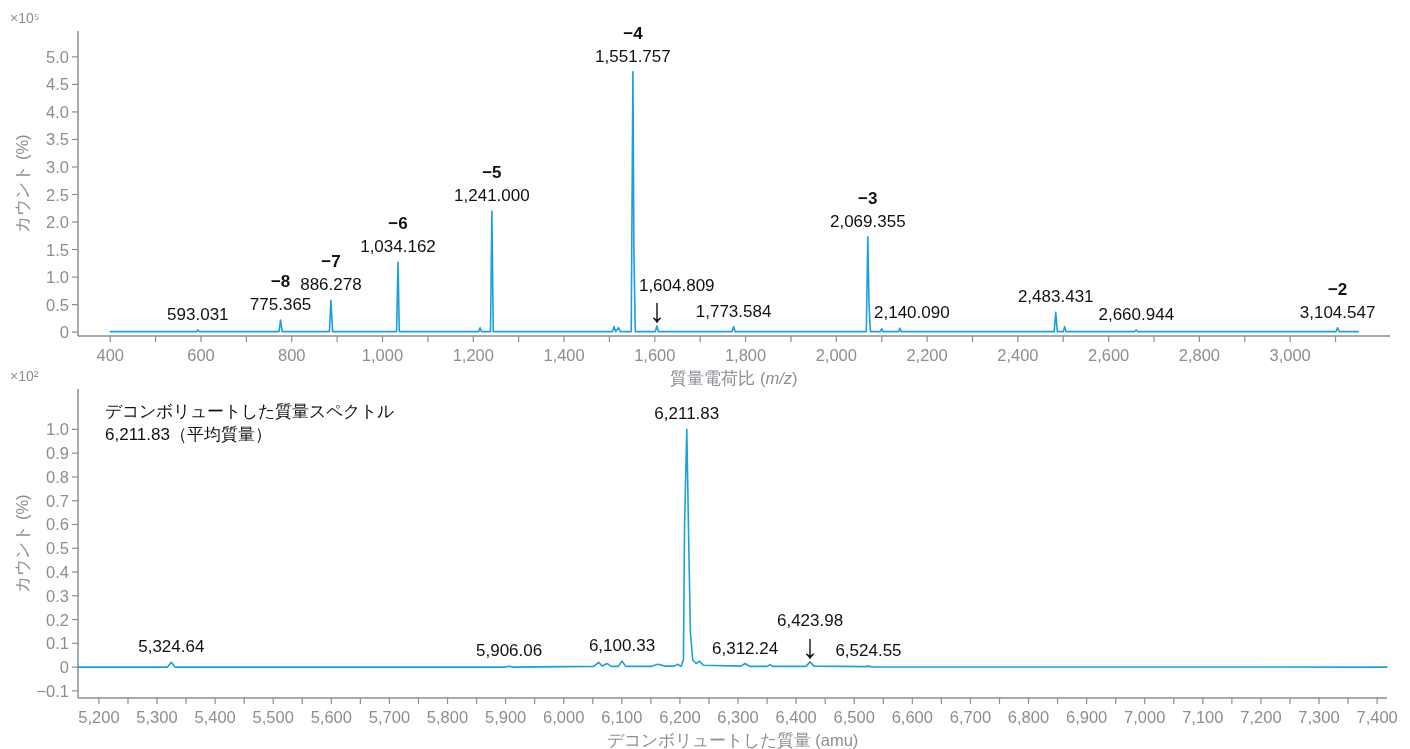 The image size is (1410, 749). Describe the element at coordinates (389, 717) in the screenshot. I see `x-tick-label: 5,700` at that location.